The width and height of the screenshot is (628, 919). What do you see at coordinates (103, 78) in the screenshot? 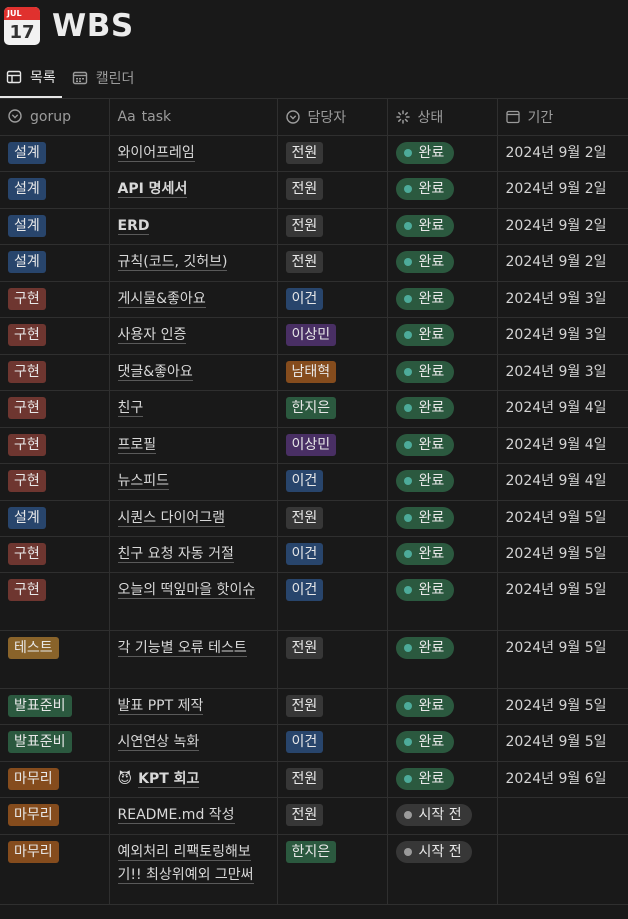
I see `tab-calendar: 캘린더` at bounding box center [103, 78].